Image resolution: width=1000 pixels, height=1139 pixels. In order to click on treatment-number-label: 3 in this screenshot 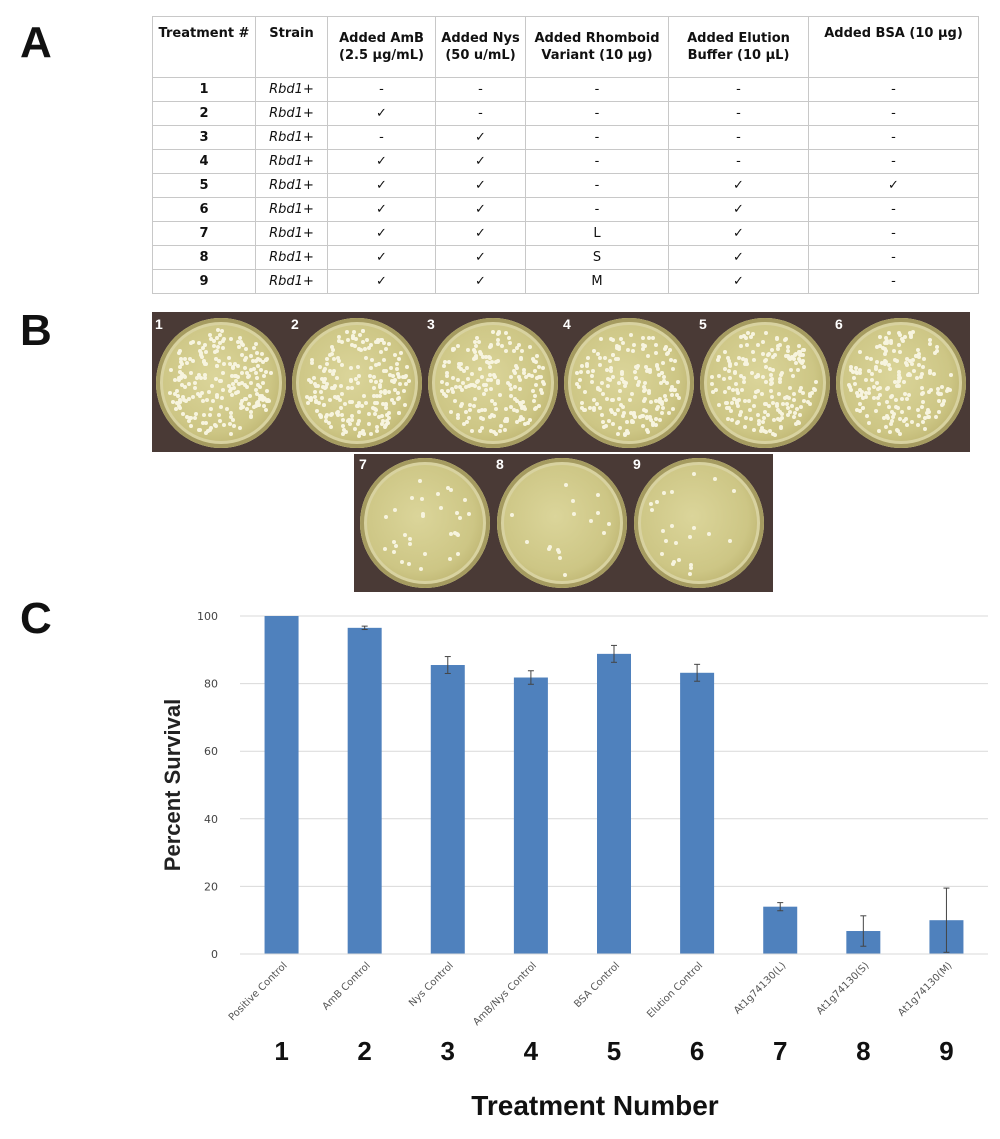, I will do `click(448, 1051)`.